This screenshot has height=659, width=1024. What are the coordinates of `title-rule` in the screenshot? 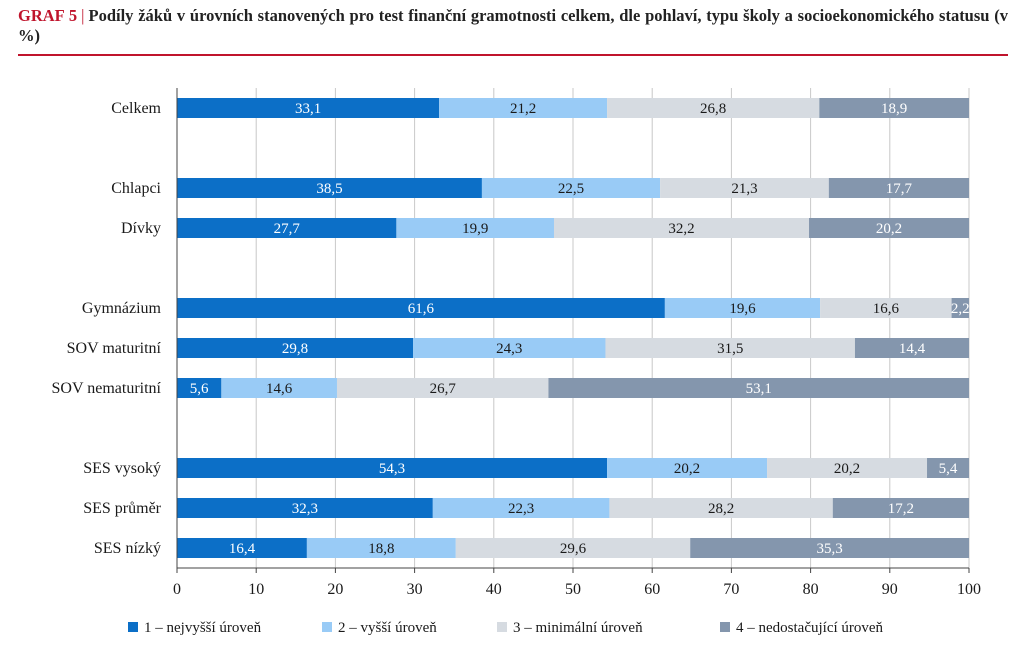 It's located at (513, 55).